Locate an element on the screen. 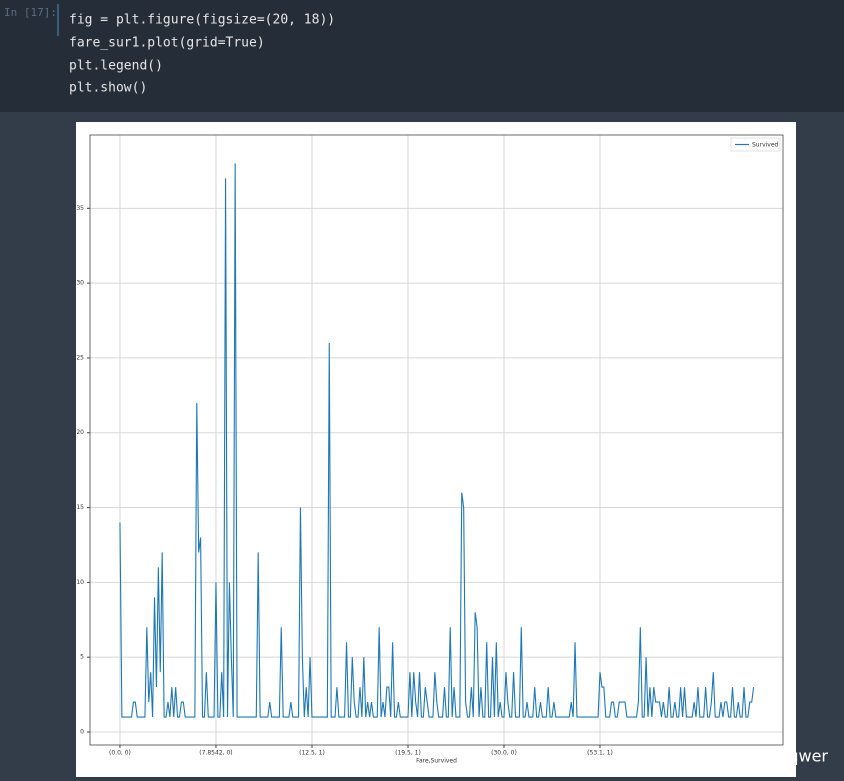 The height and width of the screenshot is (781, 844). y-tick-label: 10 is located at coordinates (80, 582).